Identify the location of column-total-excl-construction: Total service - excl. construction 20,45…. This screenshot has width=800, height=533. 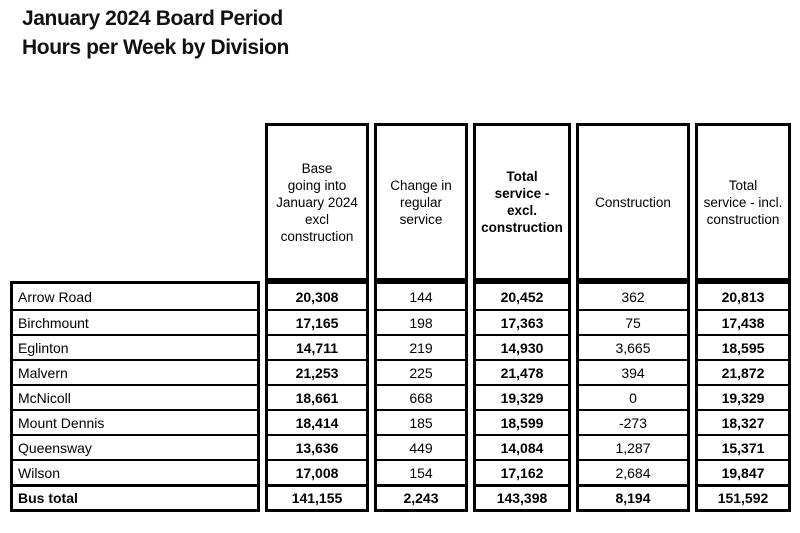
(522, 317).